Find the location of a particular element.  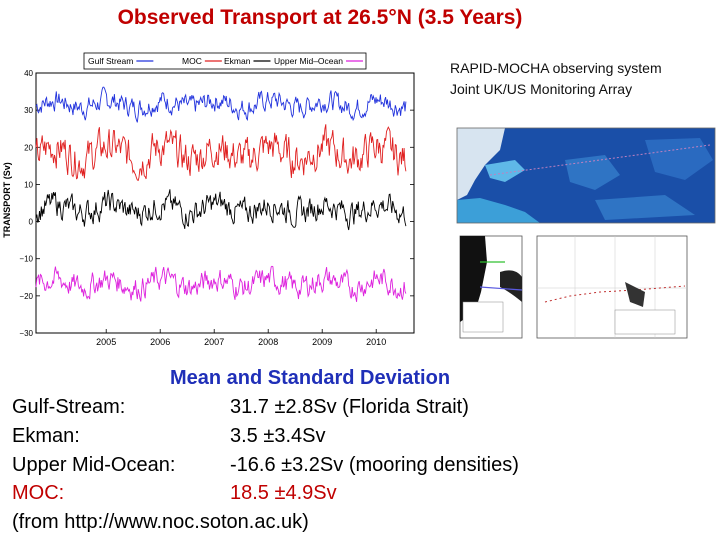

legend-label: Upper Mid–Ocean is located at coordinates (308, 61).